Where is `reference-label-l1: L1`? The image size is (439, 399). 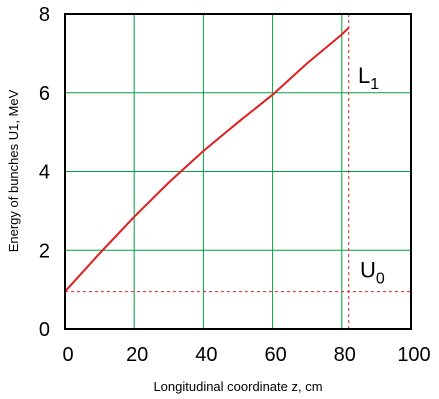
reference-label-l1: L1 is located at coordinates (368, 78).